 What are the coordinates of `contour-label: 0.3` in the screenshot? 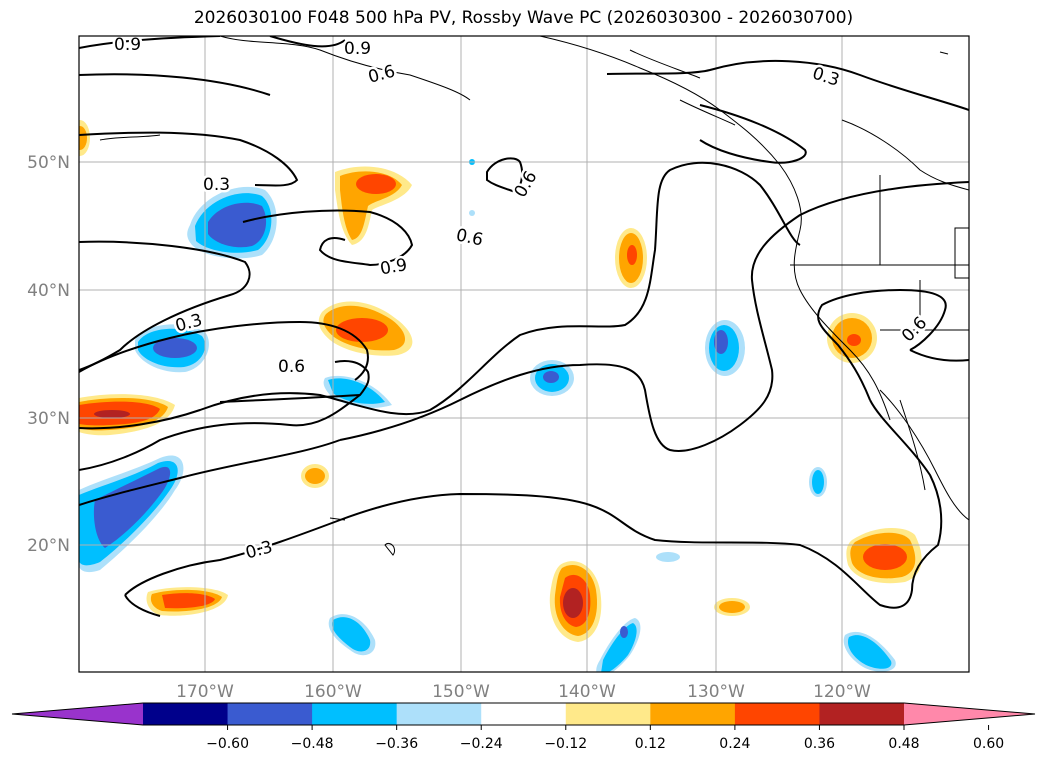 It's located at (216, 185).